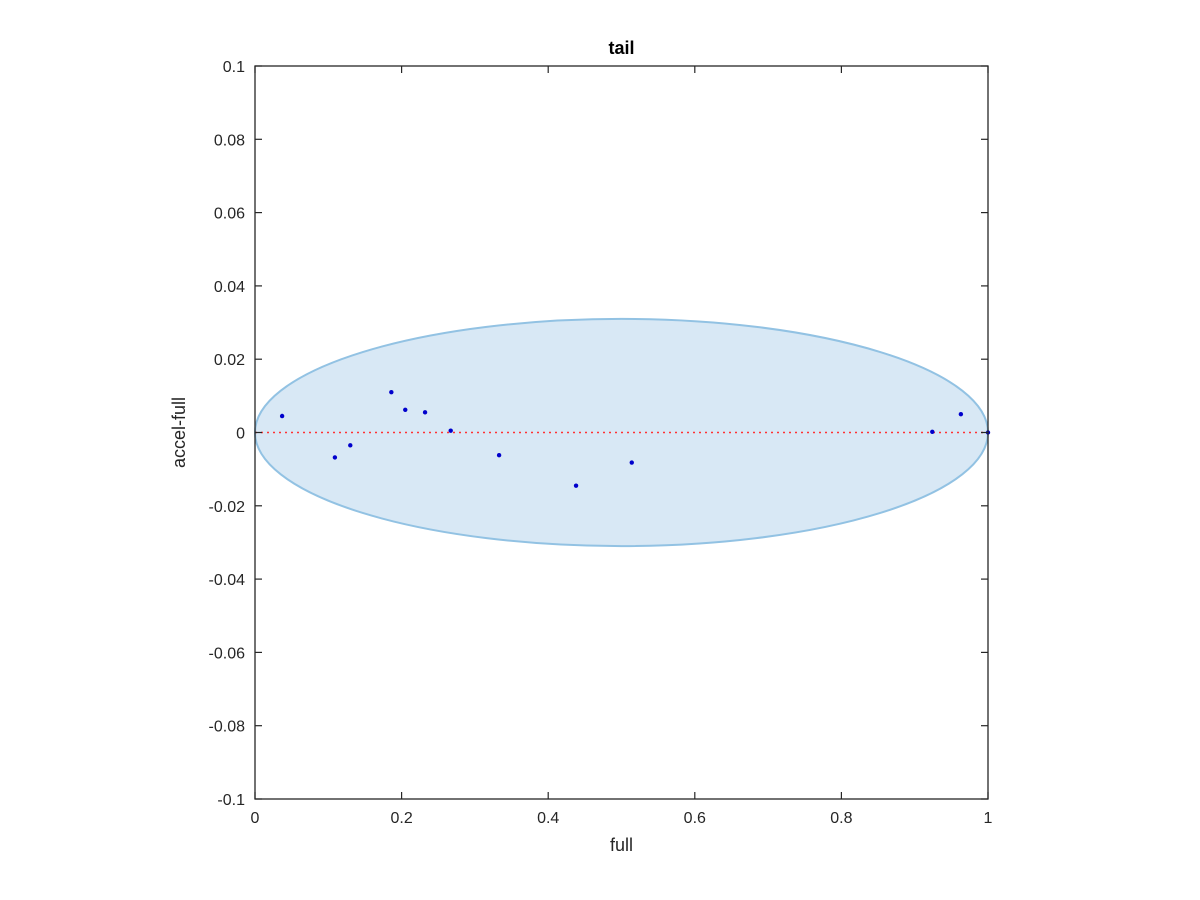  What do you see at coordinates (621, 845) in the screenshot?
I see `x-axis-label: full` at bounding box center [621, 845].